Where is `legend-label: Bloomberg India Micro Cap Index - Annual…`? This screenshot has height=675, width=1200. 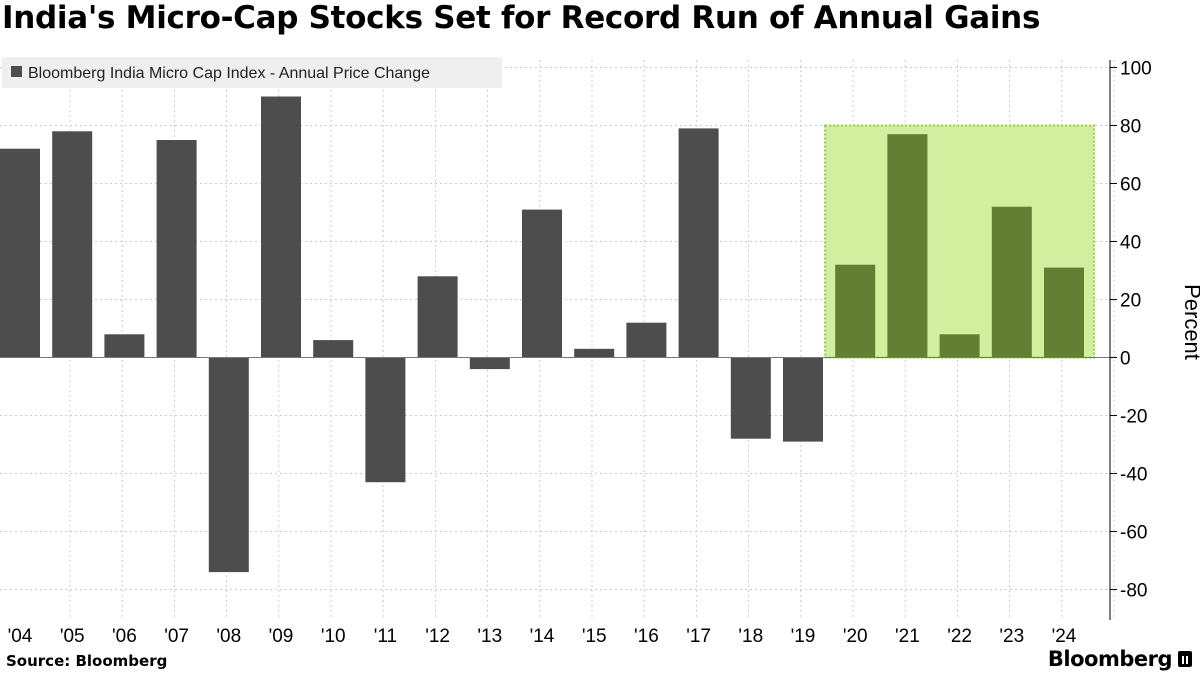 legend-label: Bloomberg India Micro Cap Index - Annual… is located at coordinates (229, 73).